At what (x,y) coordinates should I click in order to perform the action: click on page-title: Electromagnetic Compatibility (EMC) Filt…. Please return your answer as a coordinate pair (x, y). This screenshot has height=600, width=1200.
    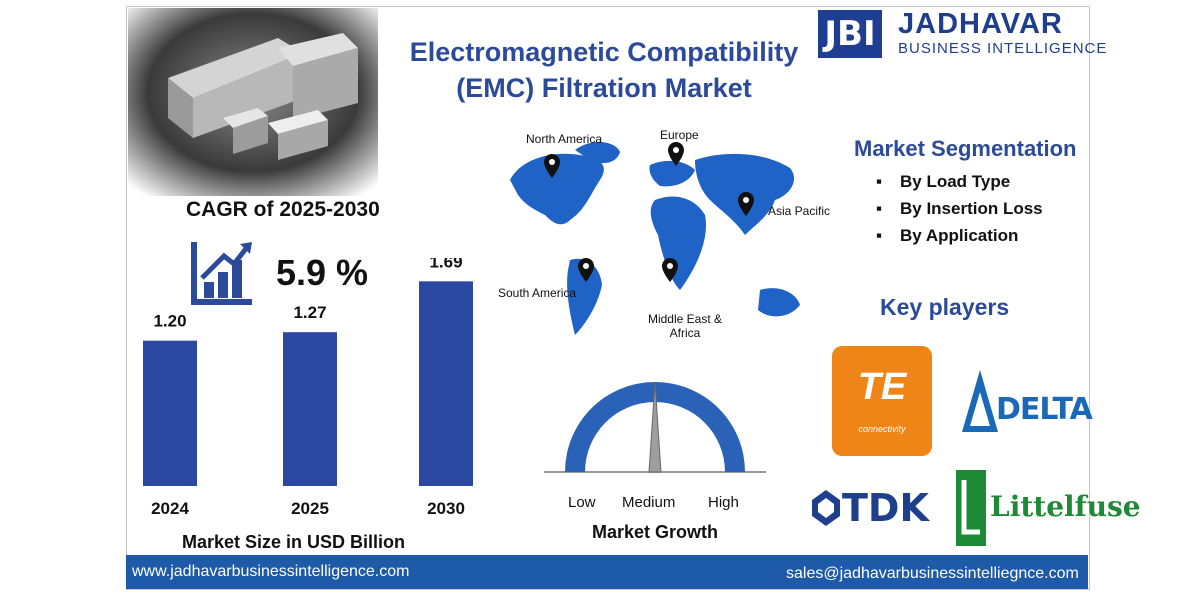
    Looking at the image, I should click on (604, 70).